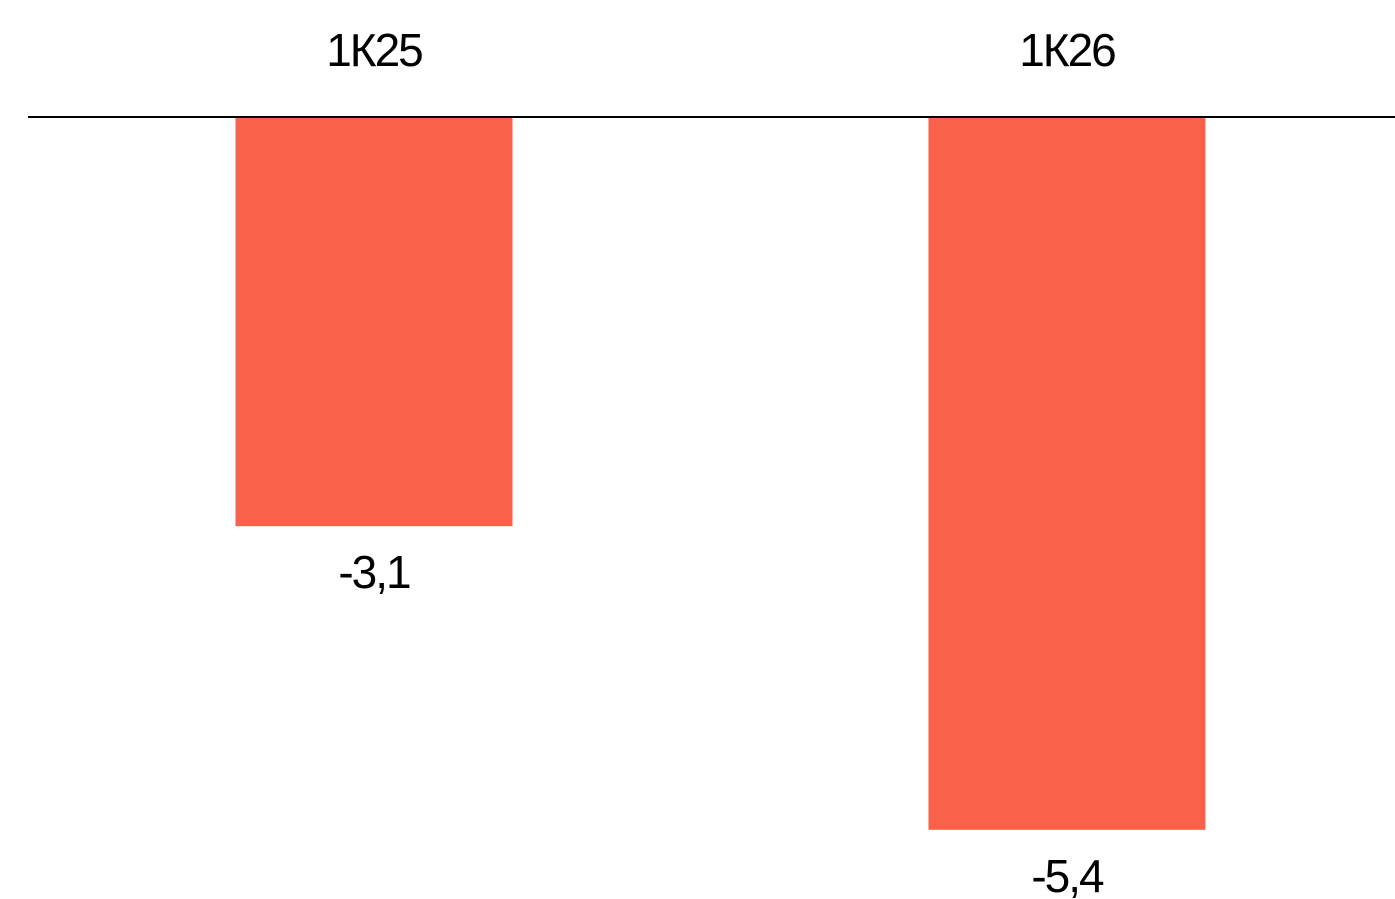 The width and height of the screenshot is (1395, 899). Describe the element at coordinates (1067, 874) in the screenshot. I see `value-label-cat-2: -5,4` at that location.